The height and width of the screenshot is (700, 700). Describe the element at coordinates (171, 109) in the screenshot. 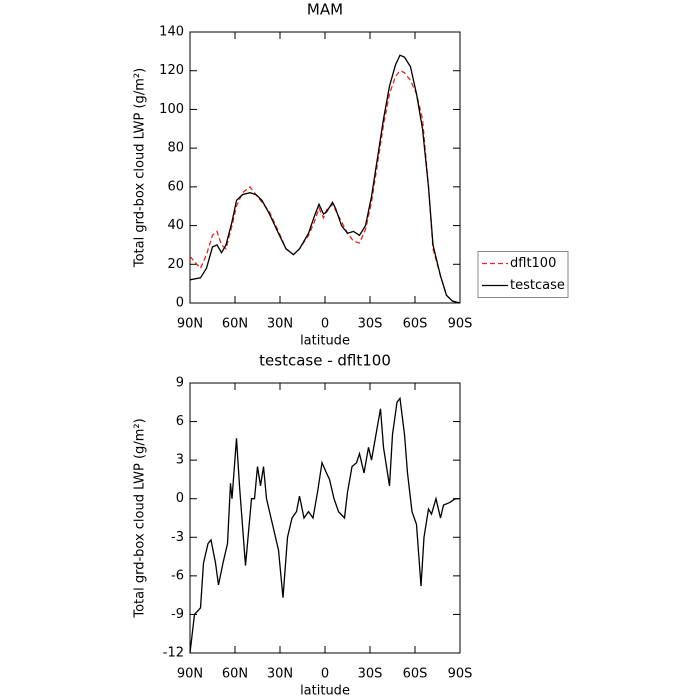

I see `y-tick-label: 100` at that location.